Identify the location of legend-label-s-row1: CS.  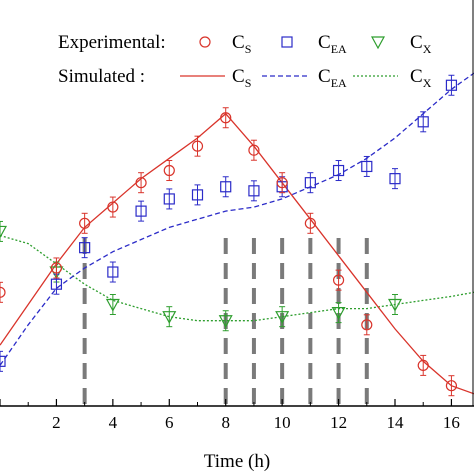
(241, 44).